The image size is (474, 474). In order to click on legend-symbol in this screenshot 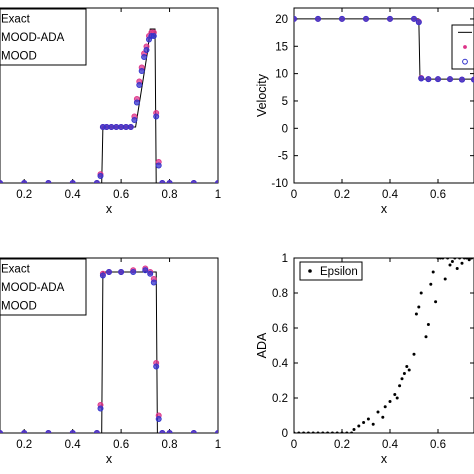, I will do `click(310, 271)`.